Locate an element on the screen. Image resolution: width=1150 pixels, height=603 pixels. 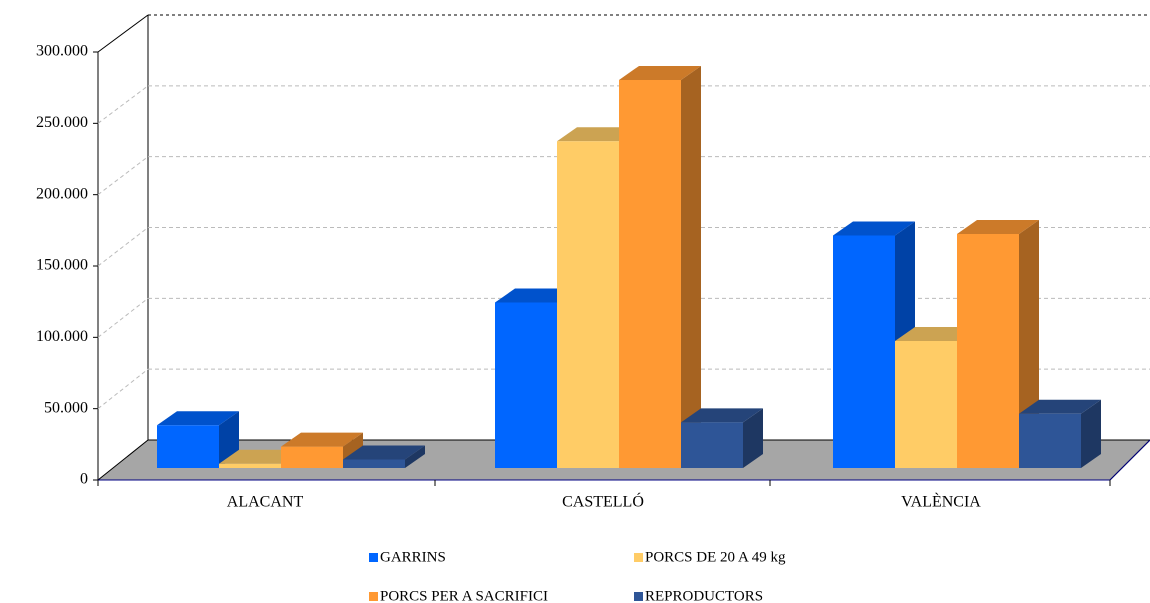
x-tick-label: ALACANT is located at coordinates (265, 502).